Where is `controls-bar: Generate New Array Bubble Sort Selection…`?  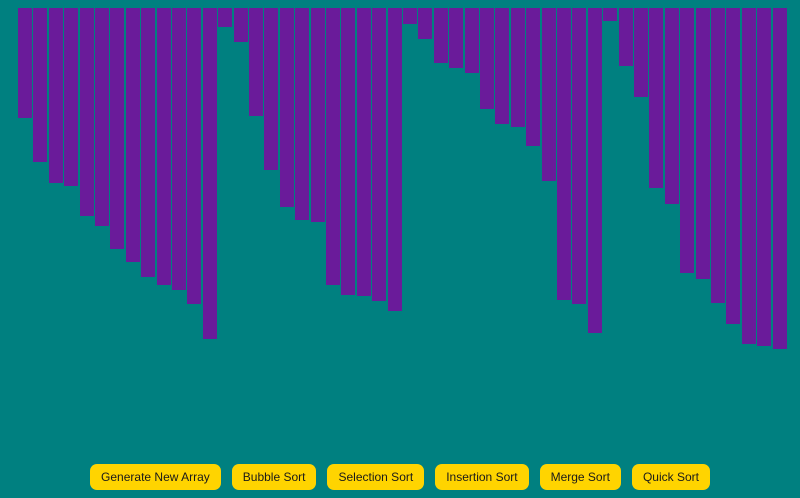
controls-bar: Generate New Array Bubble Sort Selection… is located at coordinates (400, 477).